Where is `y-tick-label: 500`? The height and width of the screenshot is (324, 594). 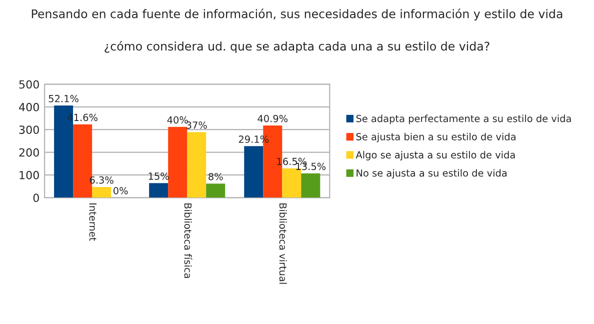
y-tick-label: 500 is located at coordinates (29, 84).